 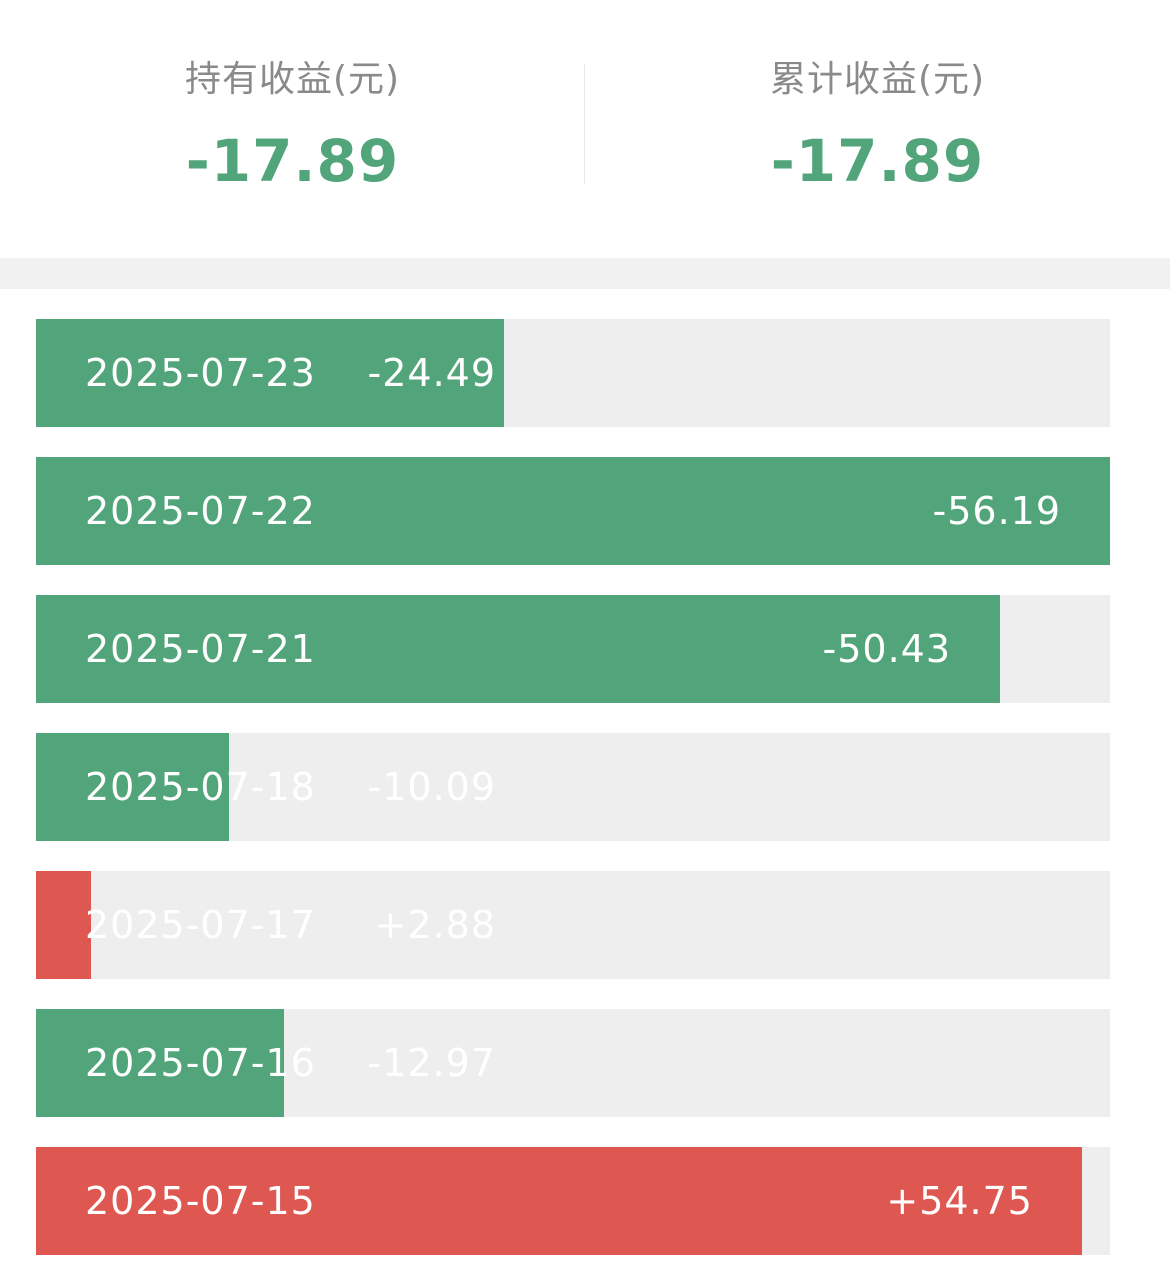 I want to click on daily-earnings-row: 2025-07-21 -50.43, so click(x=573, y=649).